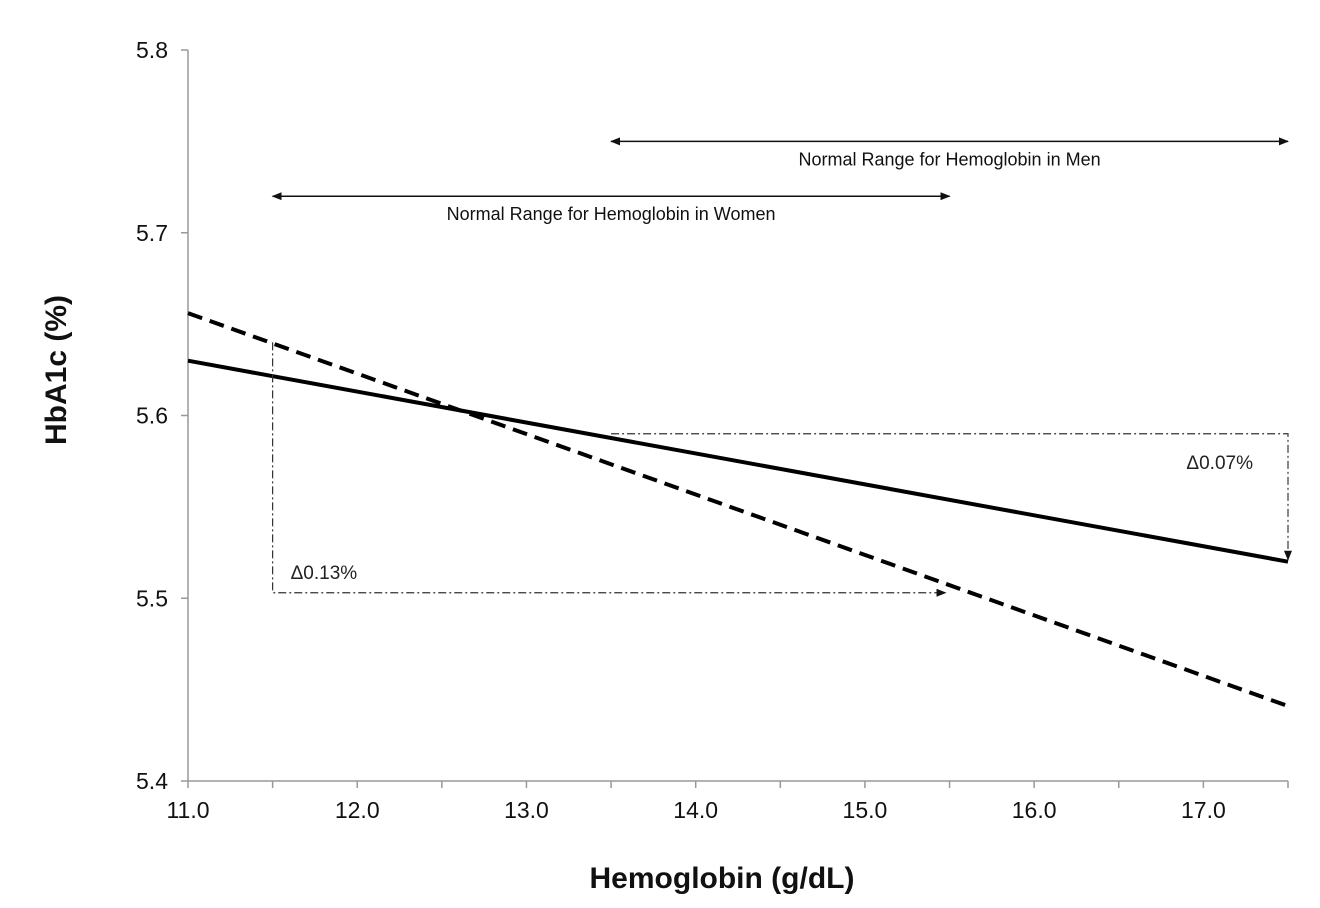 The height and width of the screenshot is (908, 1320). What do you see at coordinates (1203, 810) in the screenshot?
I see `x-tick-label: 17.0` at bounding box center [1203, 810].